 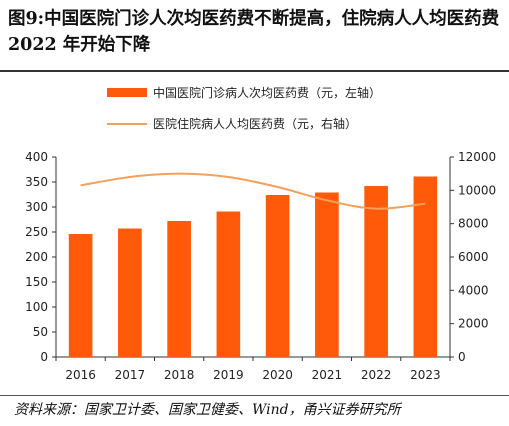 I want to click on legend-label-bar: 中国医院门诊病人次均医药费（元，左轴）, so click(x=267, y=92).